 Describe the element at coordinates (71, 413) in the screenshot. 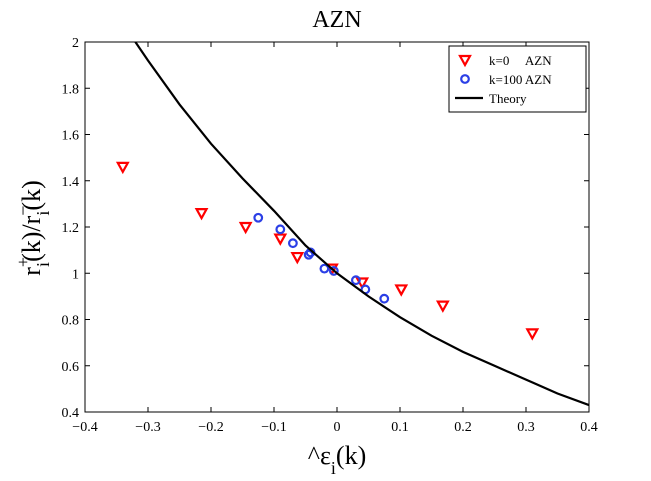

I see `y-tick-label: 0.4` at that location.